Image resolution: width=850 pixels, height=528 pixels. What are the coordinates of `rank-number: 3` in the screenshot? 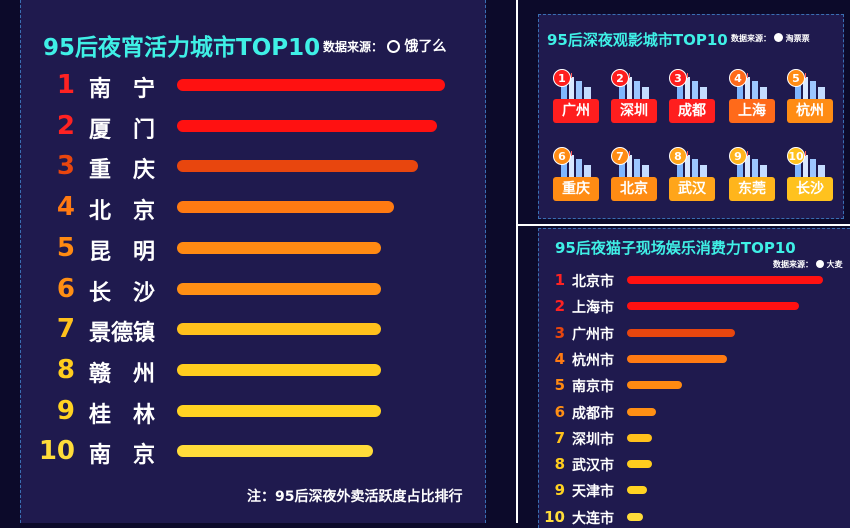 It's located at (65, 166).